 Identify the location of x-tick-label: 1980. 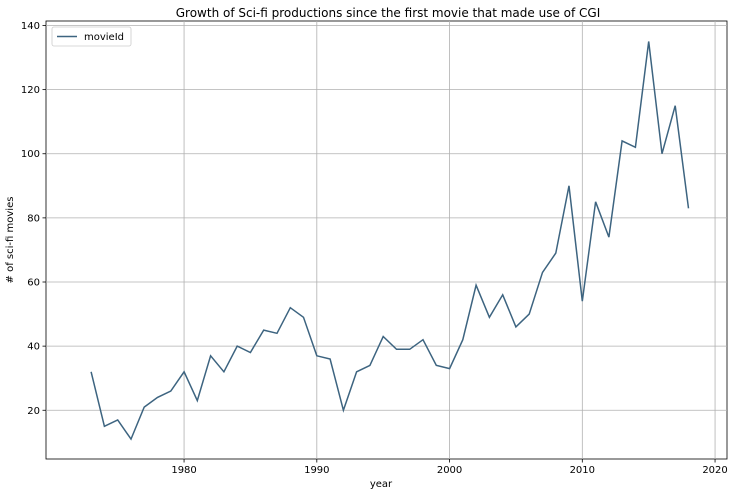
(183, 470).